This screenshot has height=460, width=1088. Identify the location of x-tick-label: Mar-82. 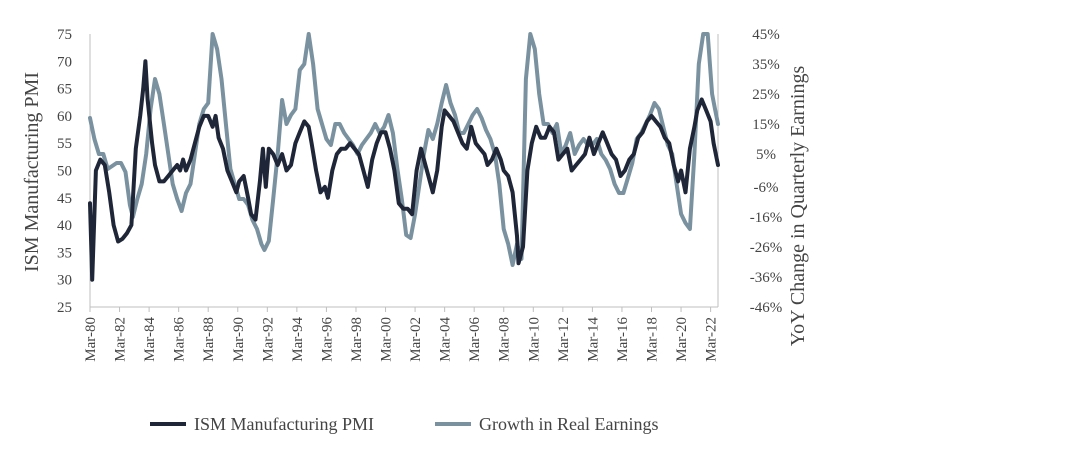
(121, 339).